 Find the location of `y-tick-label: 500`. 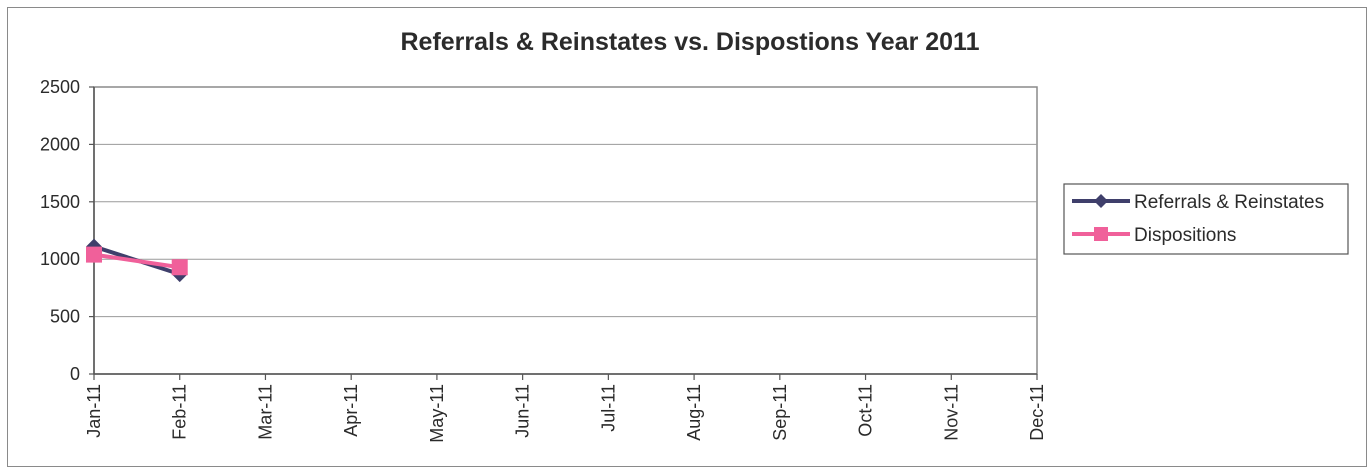

y-tick-label: 500 is located at coordinates (65, 317).